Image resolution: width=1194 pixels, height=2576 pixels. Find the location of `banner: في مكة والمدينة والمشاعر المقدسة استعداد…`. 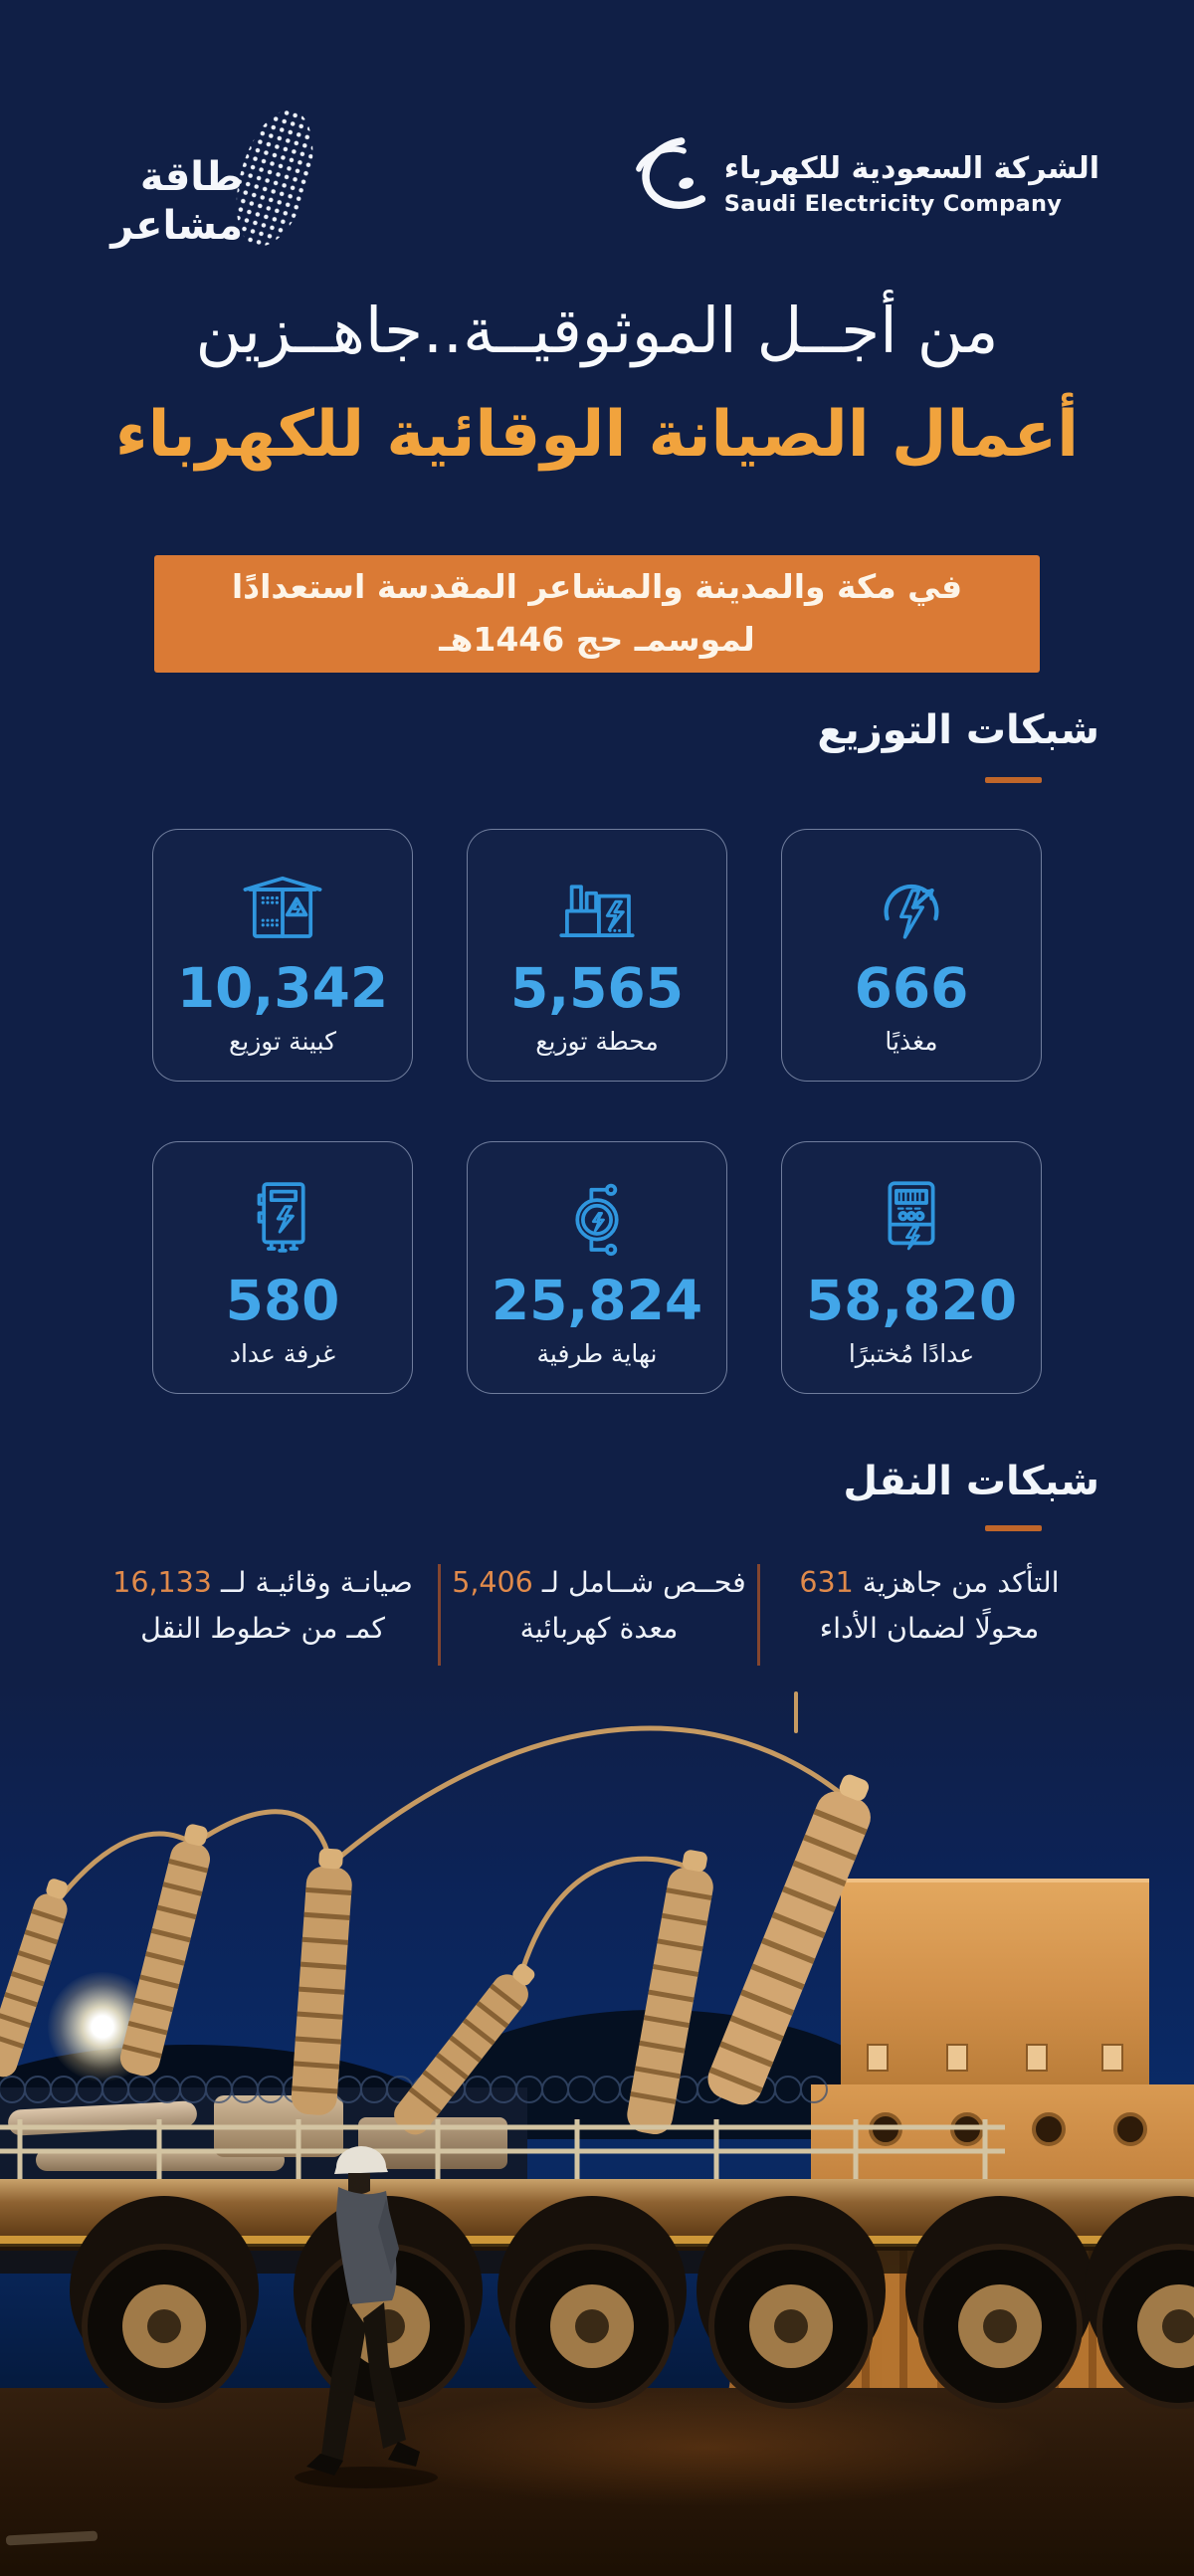

banner: في مكة والمدينة والمشاعر المقدسة استعداد… is located at coordinates (597, 614).